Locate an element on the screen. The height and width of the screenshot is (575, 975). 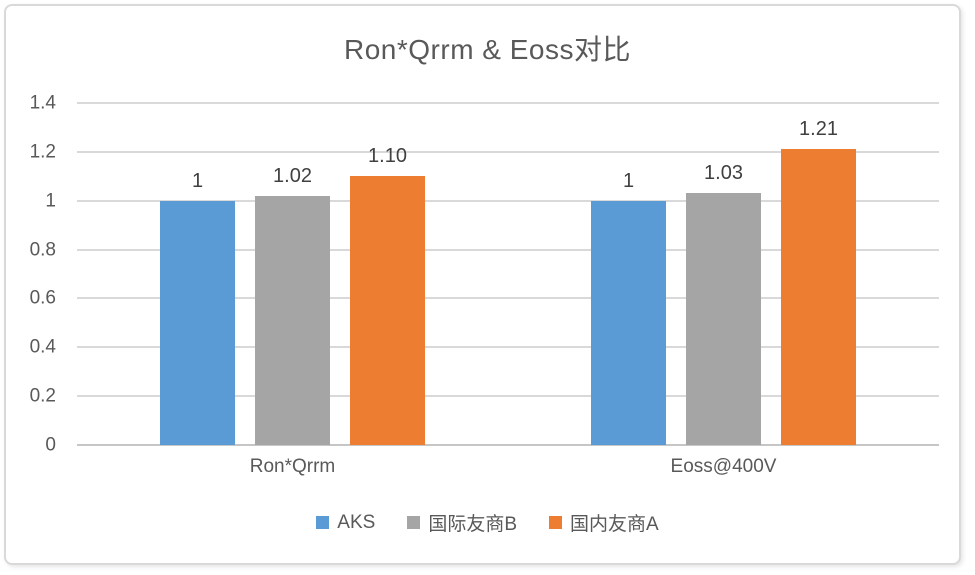
data-label-domestic-peer-a-cat1: 1.21 is located at coordinates (818, 129).